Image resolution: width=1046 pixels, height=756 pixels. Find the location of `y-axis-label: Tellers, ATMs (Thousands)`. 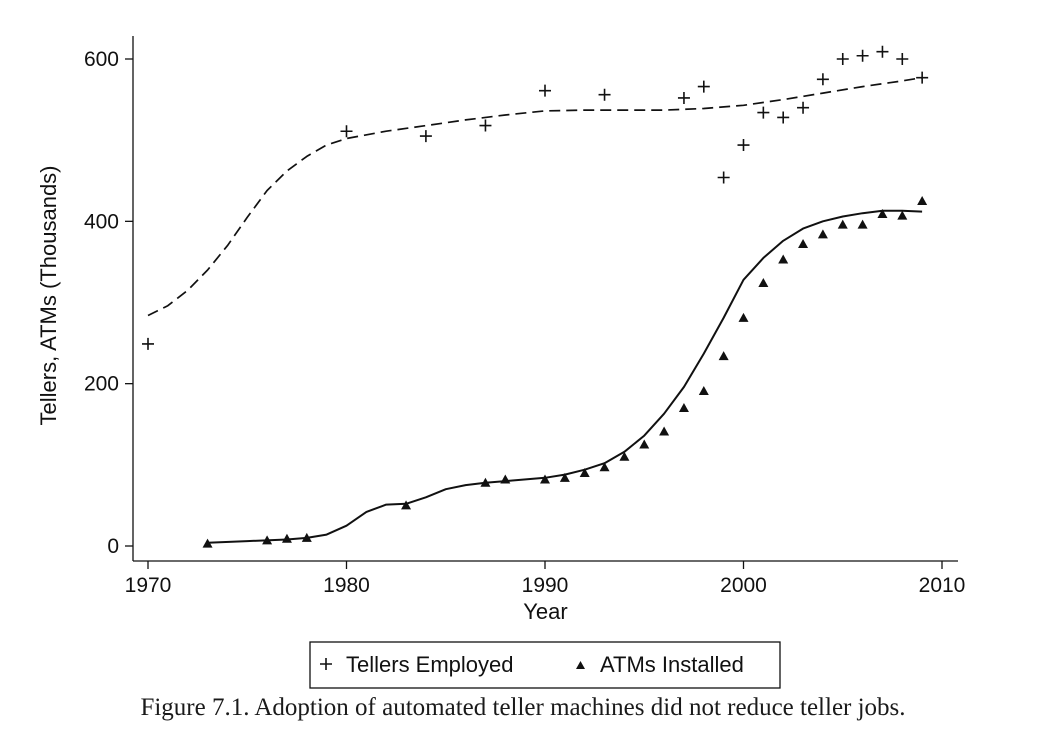

y-axis-label: Tellers, ATMs (Thousands) is located at coordinates (48, 295).